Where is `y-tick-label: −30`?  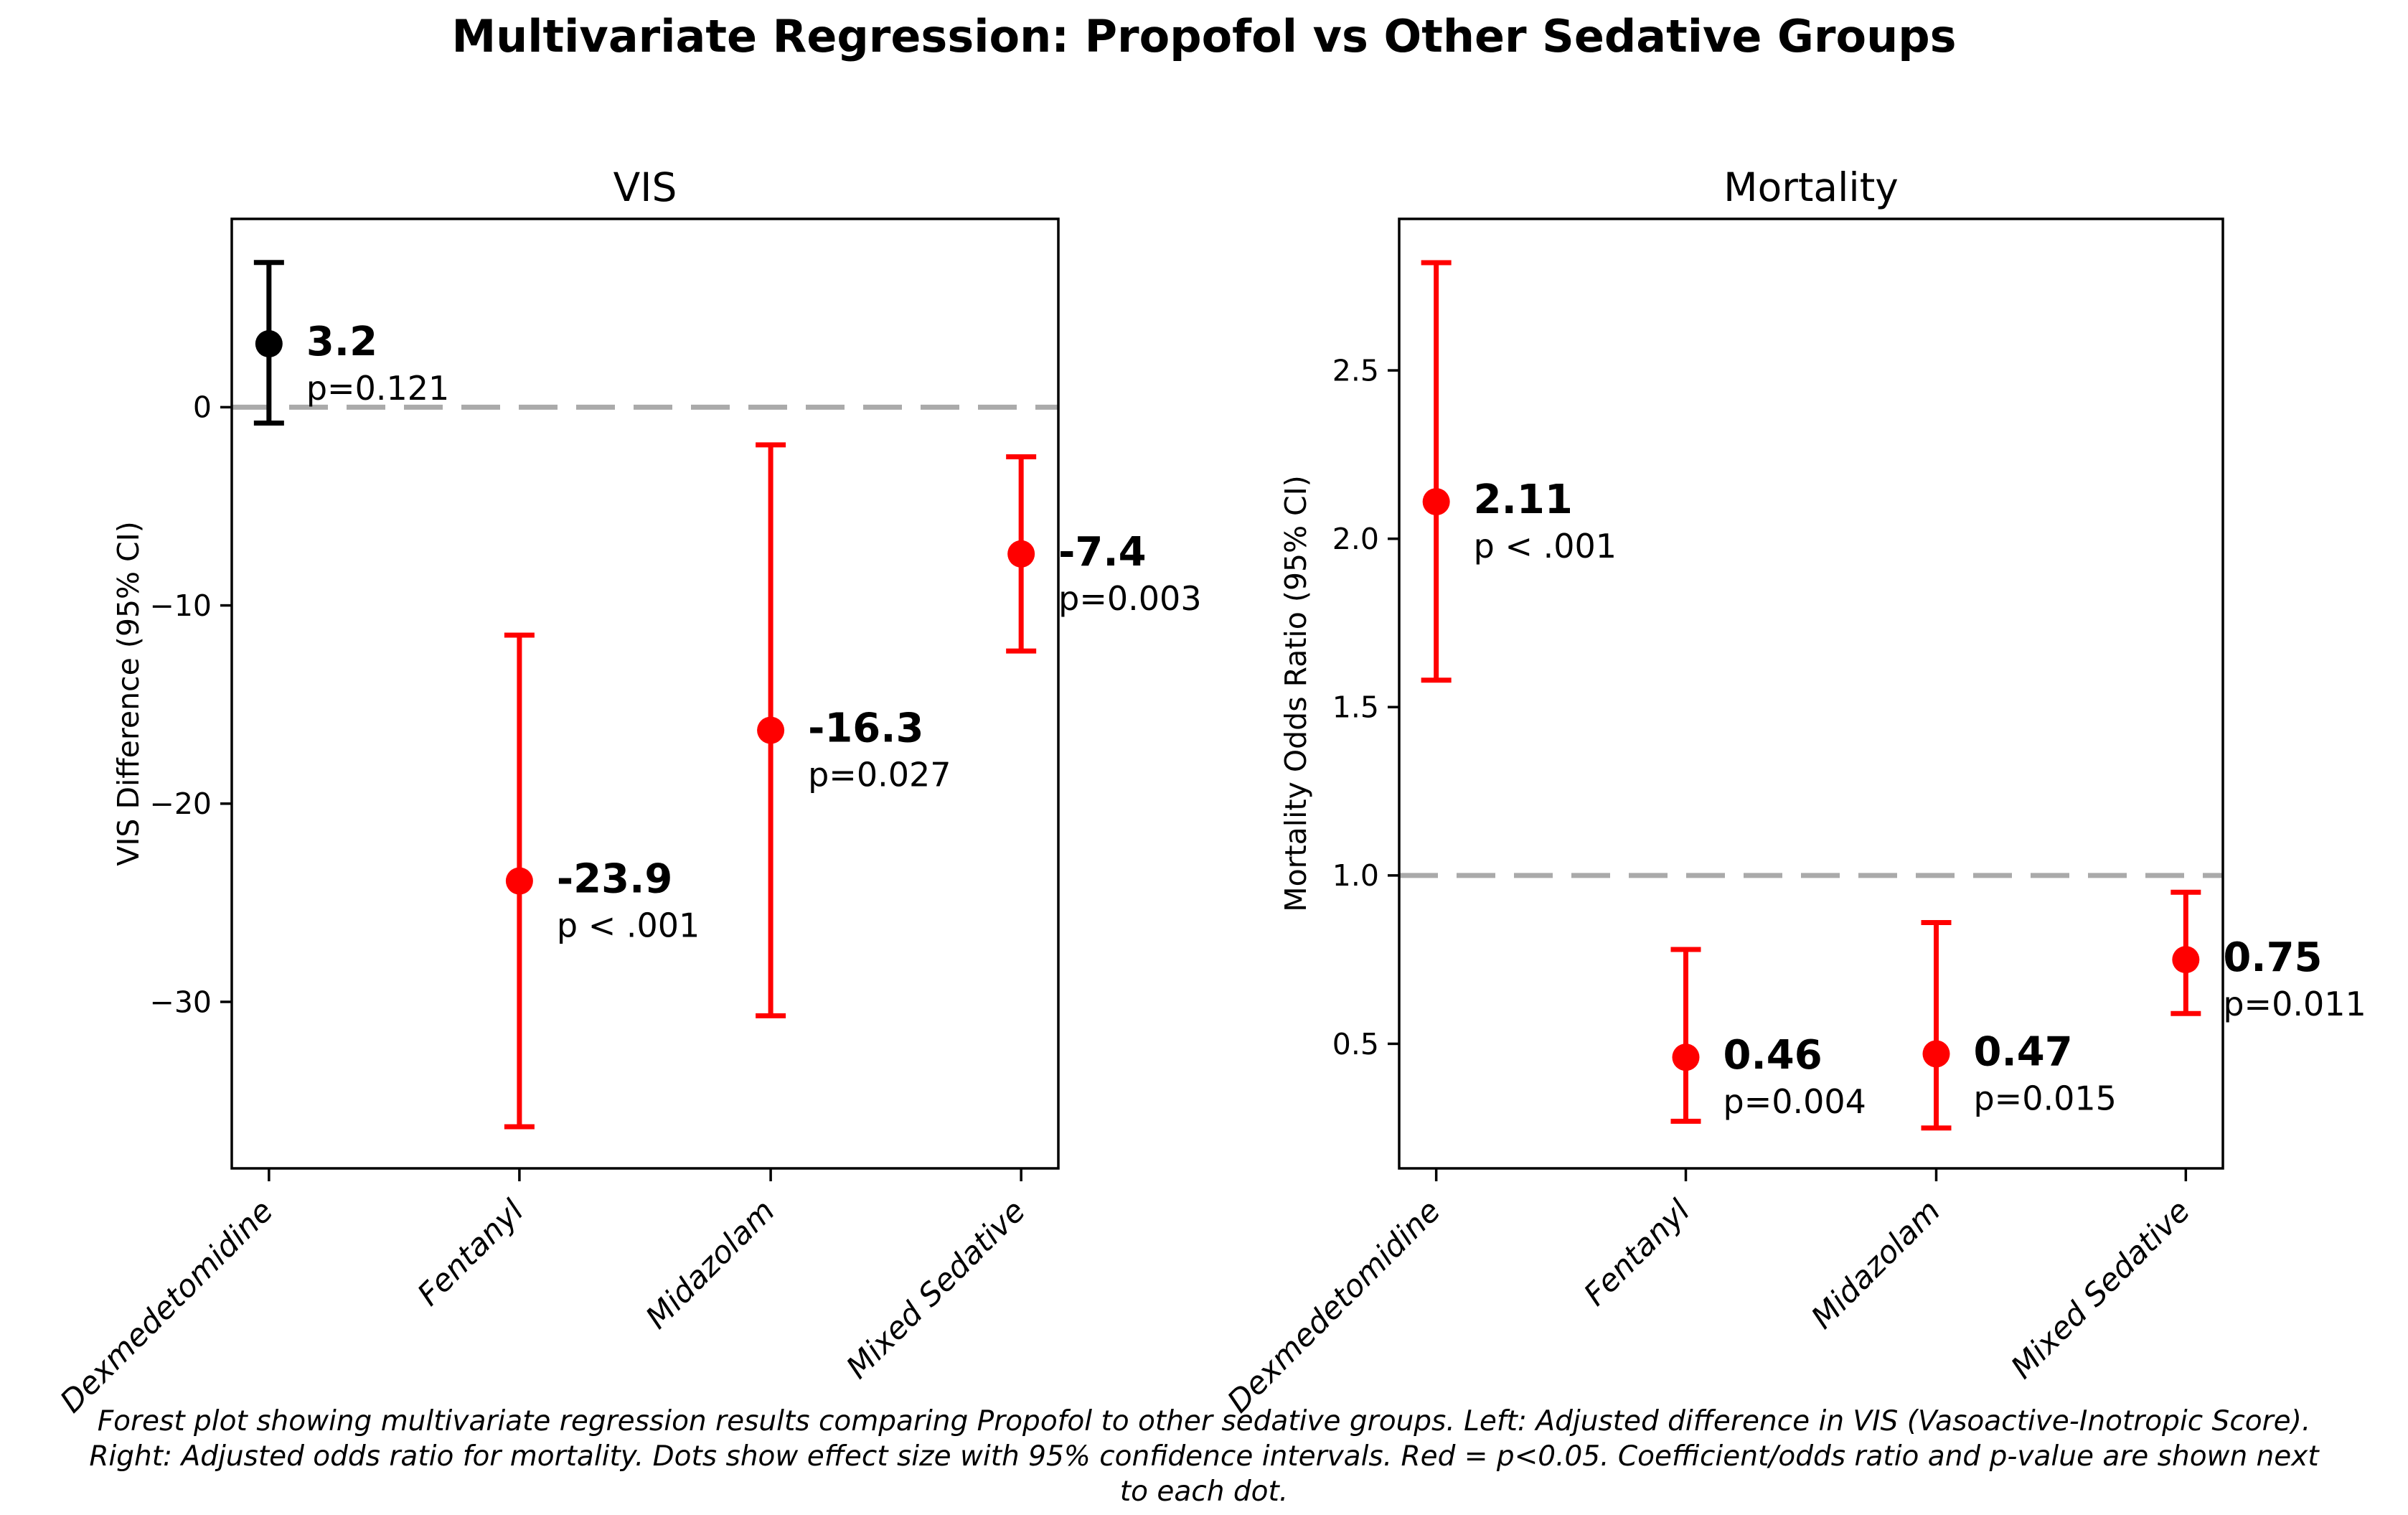 y-tick-label: −30 is located at coordinates (180, 1002).